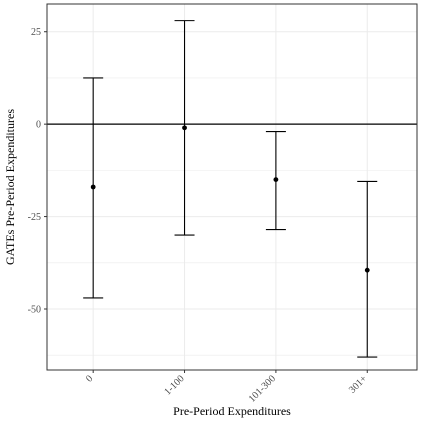  I want to click on errorbar-301+, so click(367, 269).